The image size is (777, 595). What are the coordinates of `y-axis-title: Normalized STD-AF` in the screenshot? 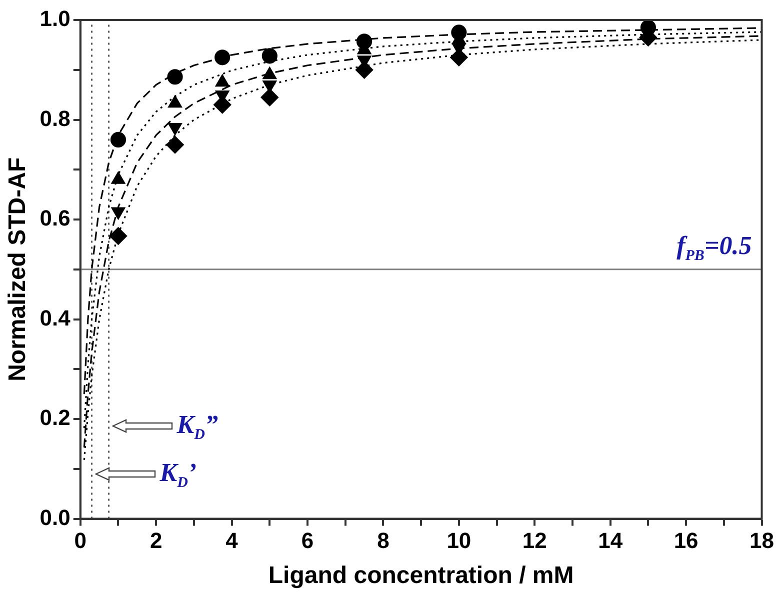 It's located at (18, 269).